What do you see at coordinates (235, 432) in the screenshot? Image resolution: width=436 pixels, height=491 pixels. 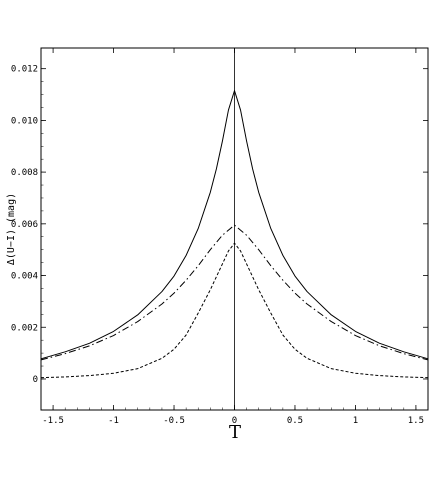 I see `x-axis-title: T` at bounding box center [235, 432].